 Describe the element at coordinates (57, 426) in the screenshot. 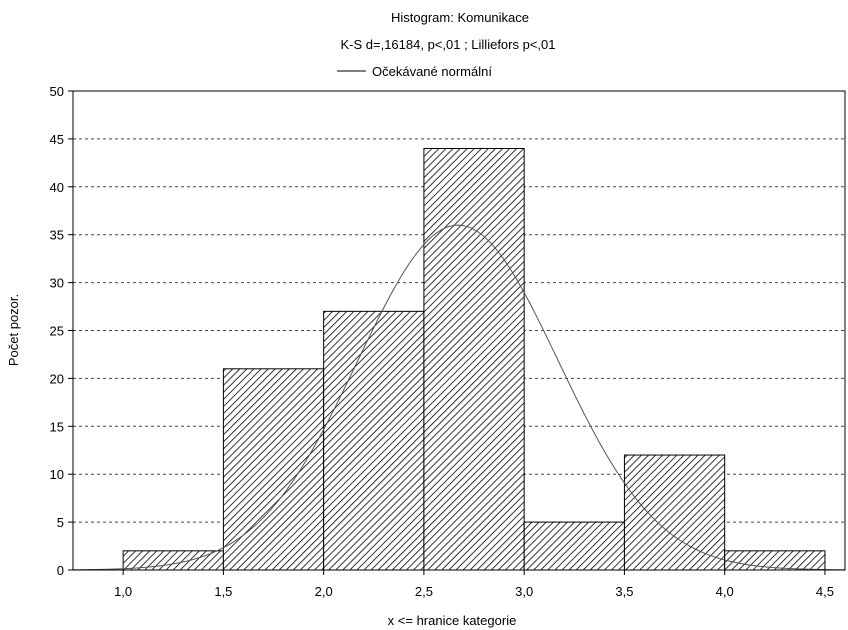

I see `y-tick-label: 15` at that location.